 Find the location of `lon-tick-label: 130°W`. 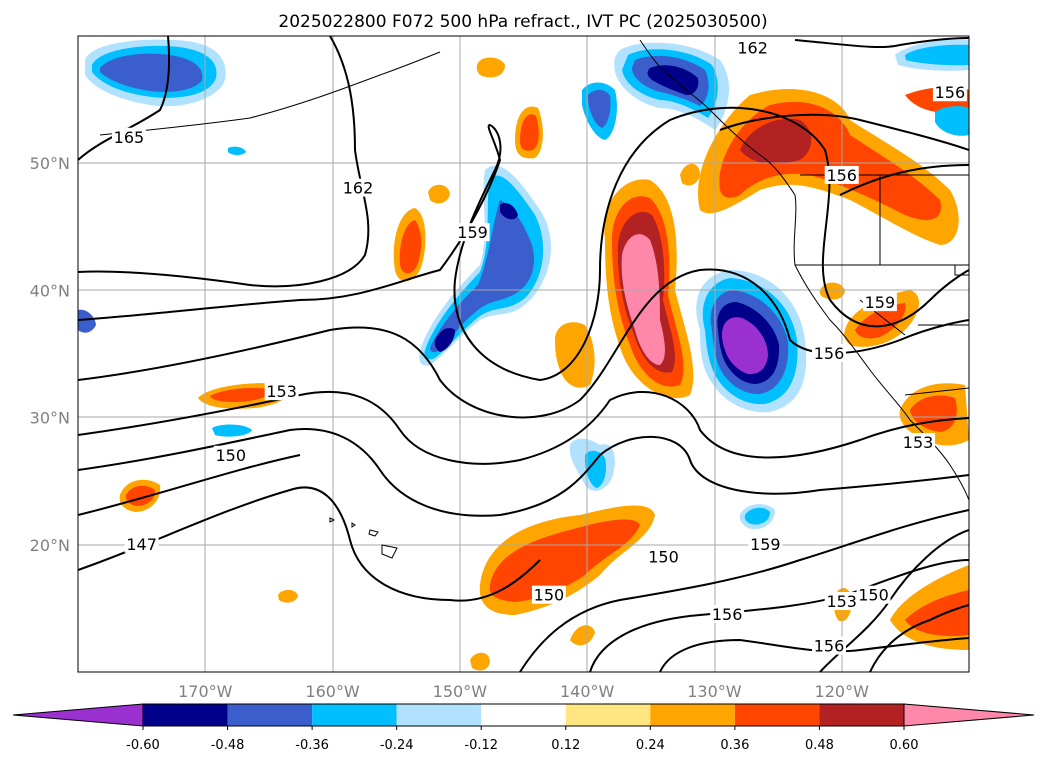

lon-tick-label: 130°W is located at coordinates (714, 691).